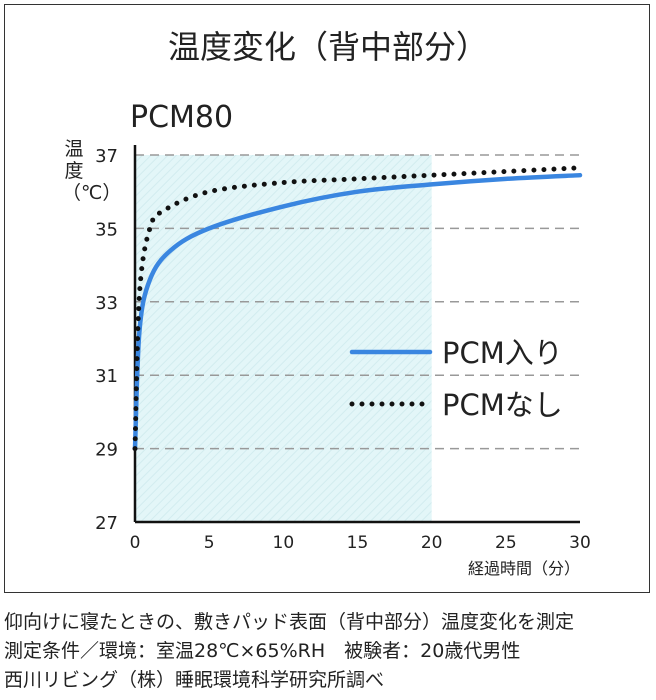 The width and height of the screenshot is (656, 700). What do you see at coordinates (262, 651) in the screenshot?
I see `note-line: 測定条件／環境：室温28℃×65%RH 被験者：20歳代男性` at bounding box center [262, 651].